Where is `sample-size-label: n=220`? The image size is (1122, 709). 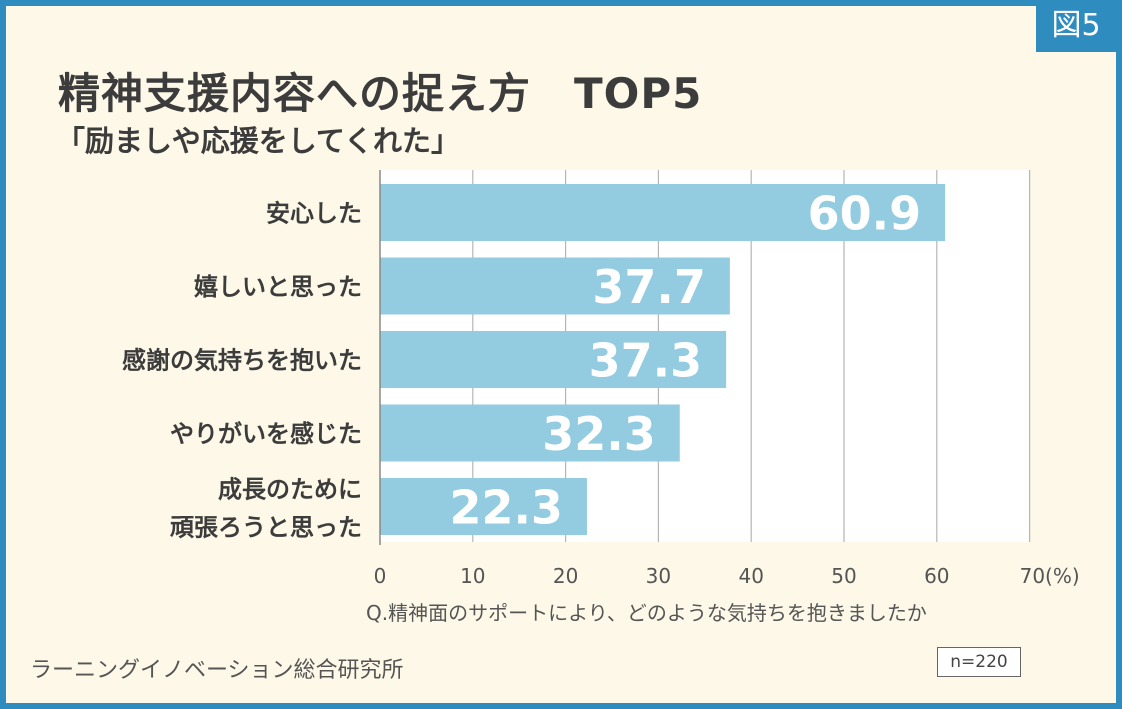 sample-size-label: n=220 is located at coordinates (979, 662).